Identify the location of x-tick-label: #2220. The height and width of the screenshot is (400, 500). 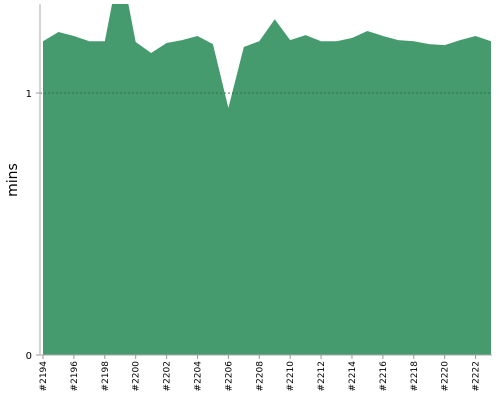
(446, 376).